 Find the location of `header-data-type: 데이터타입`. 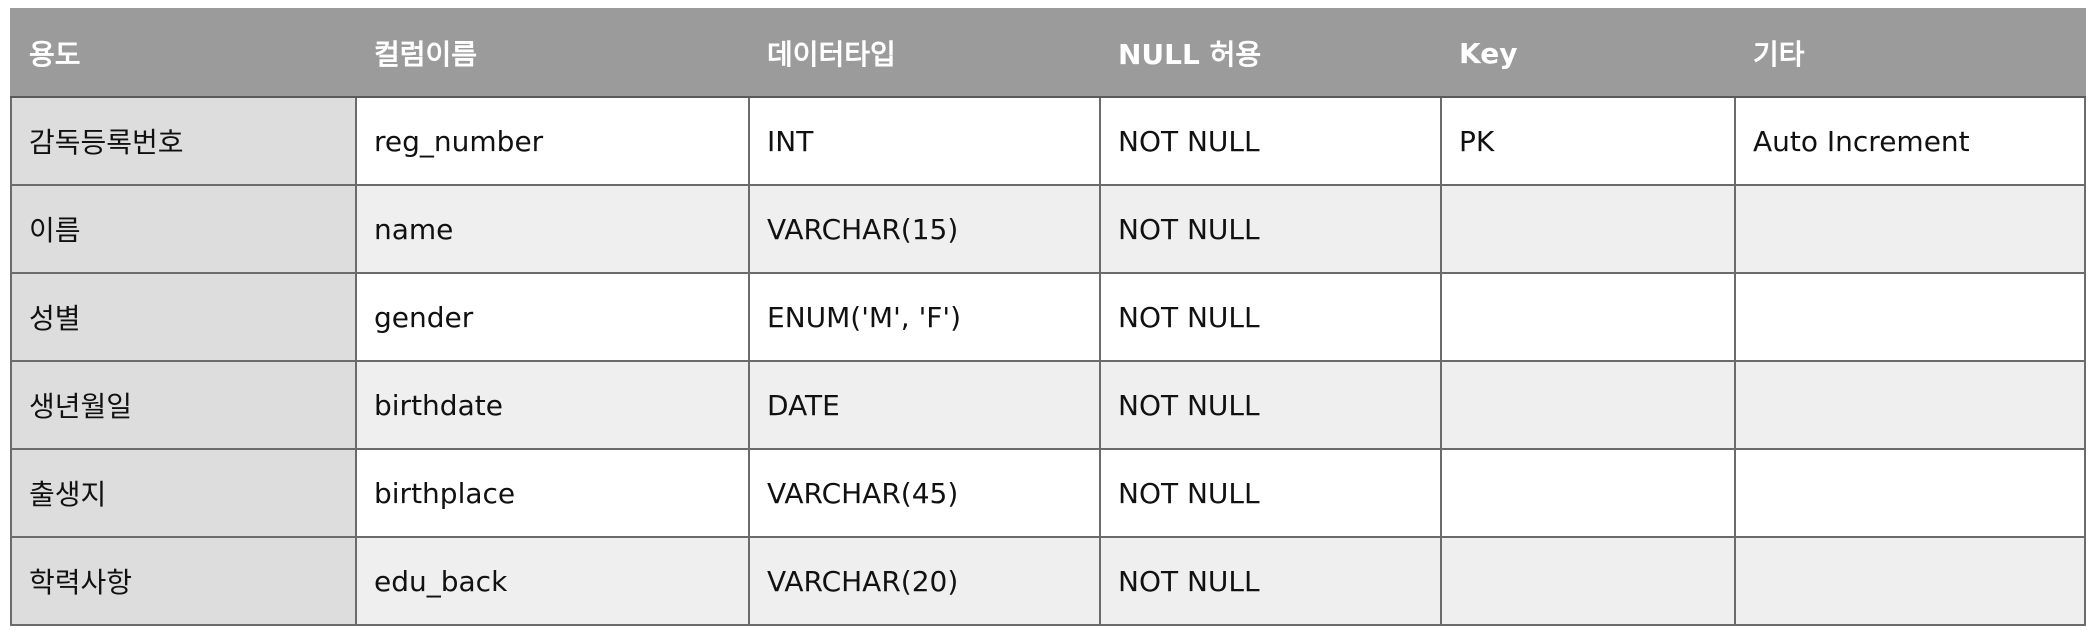

header-data-type: 데이터타입 is located at coordinates (924, 53).